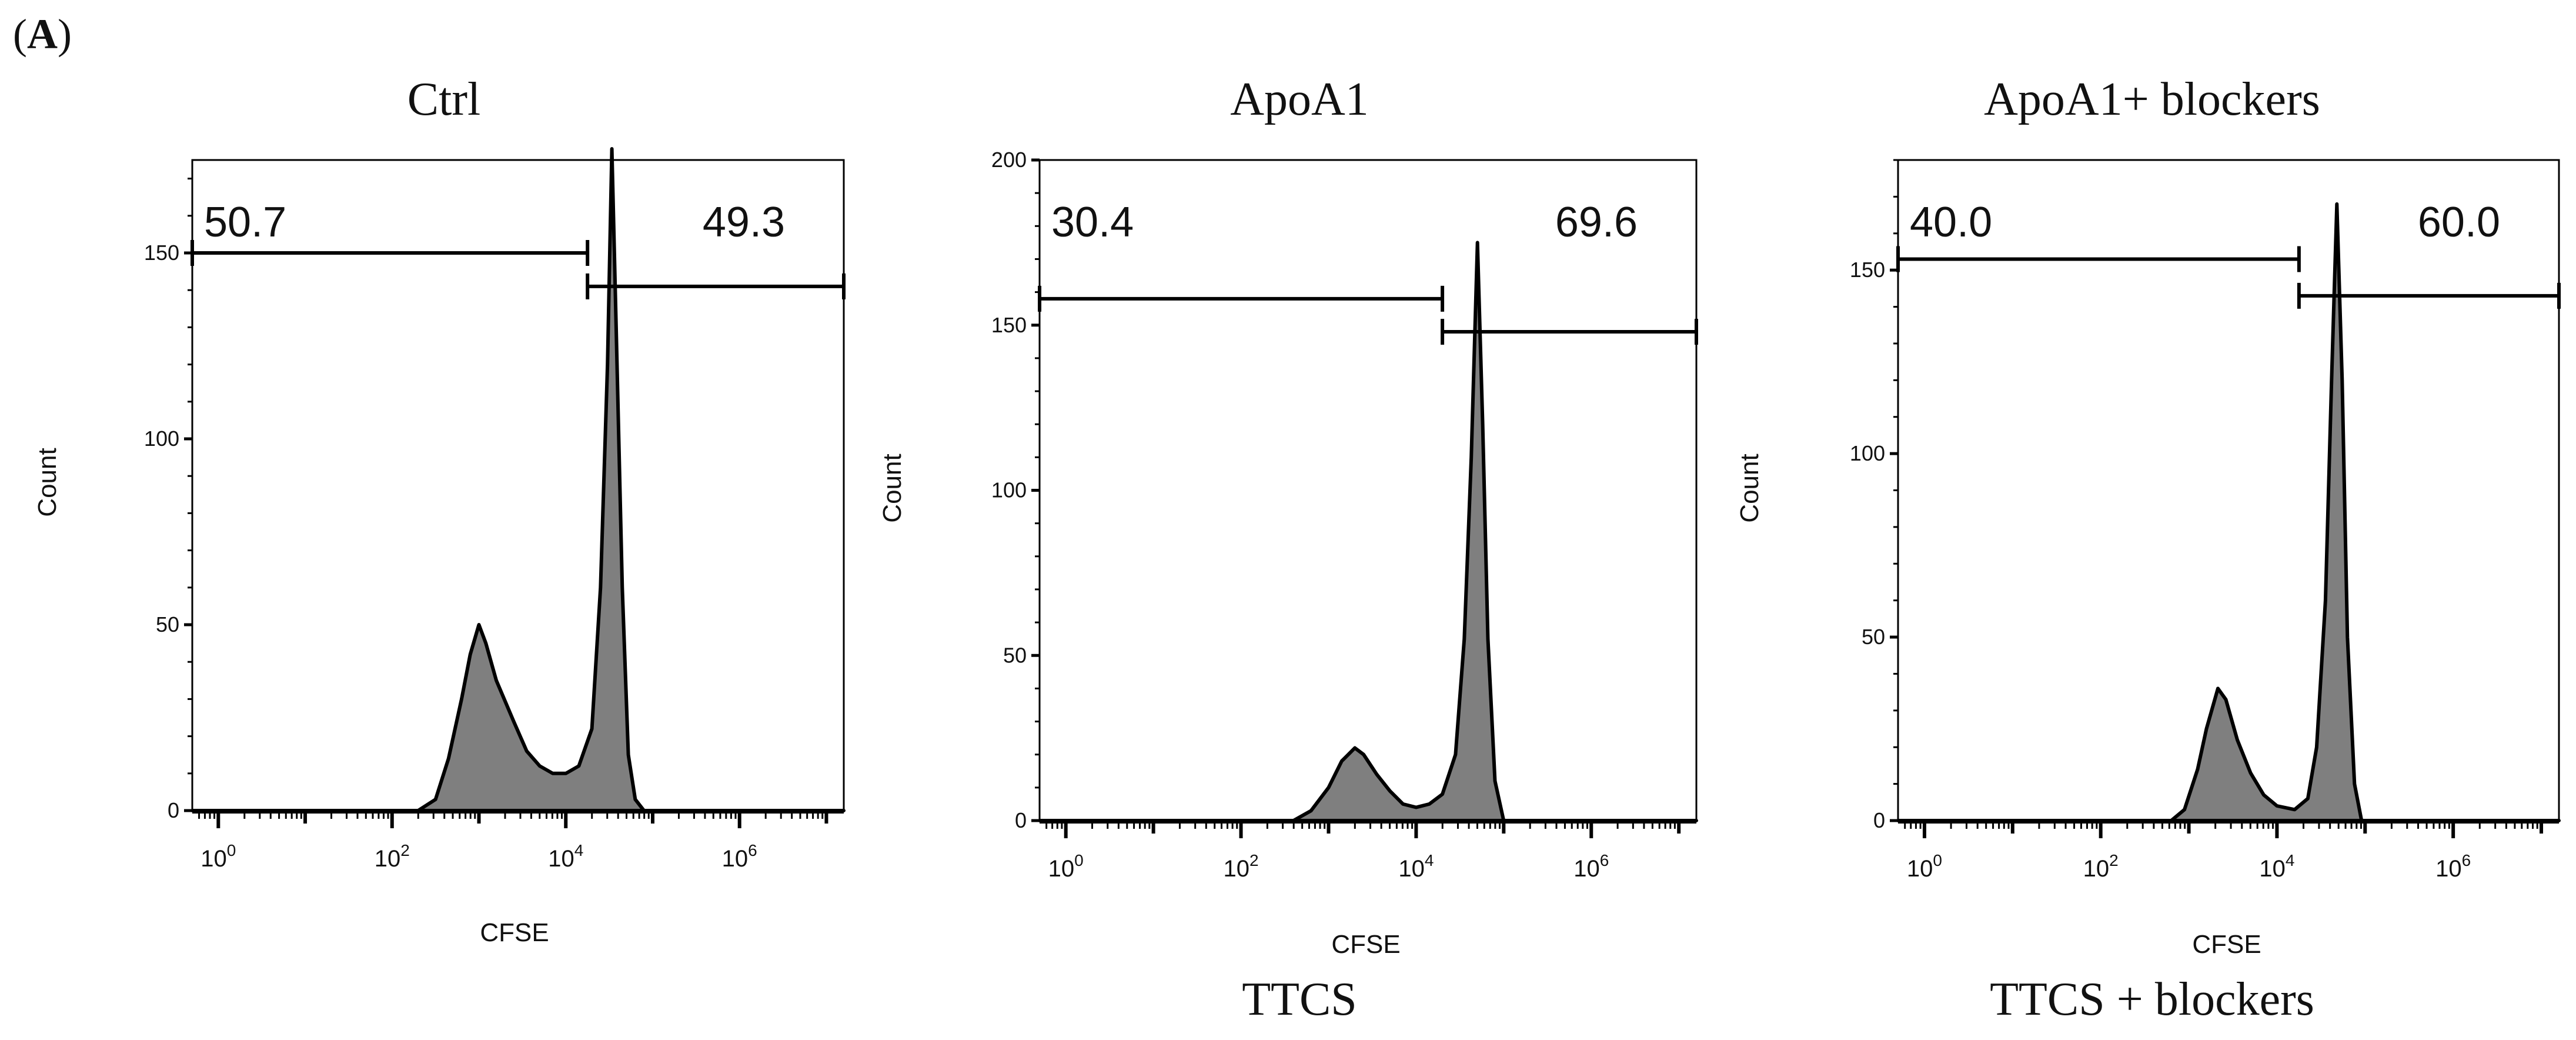 This screenshot has height=1040, width=2576. Describe the element at coordinates (2459, 222) in the screenshot. I see `gate-label: 60.0` at that location.